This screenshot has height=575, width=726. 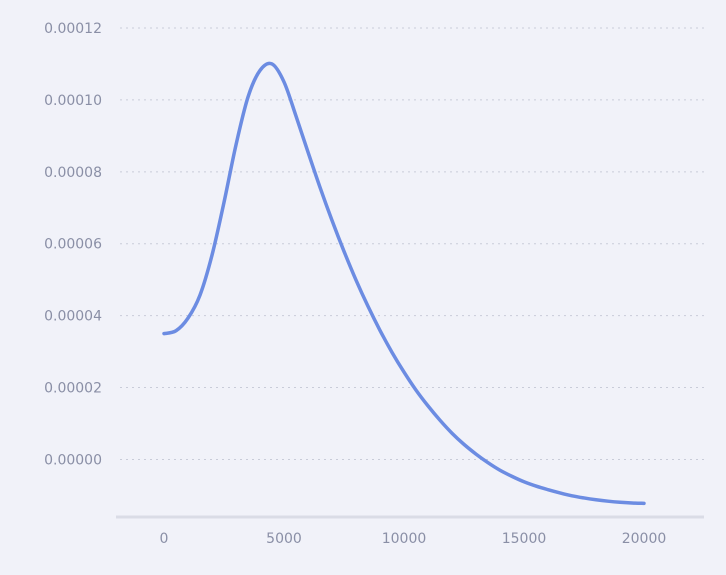 What do you see at coordinates (73, 460) in the screenshot?
I see `y-tick-label-6: 0.00000` at bounding box center [73, 460].